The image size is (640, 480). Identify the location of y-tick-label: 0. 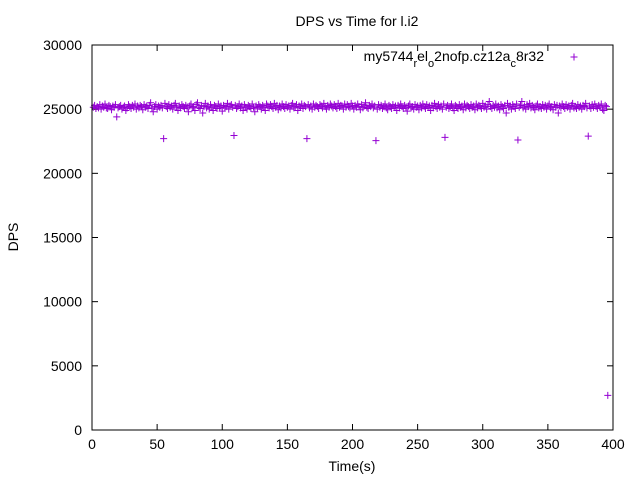
(78, 430).